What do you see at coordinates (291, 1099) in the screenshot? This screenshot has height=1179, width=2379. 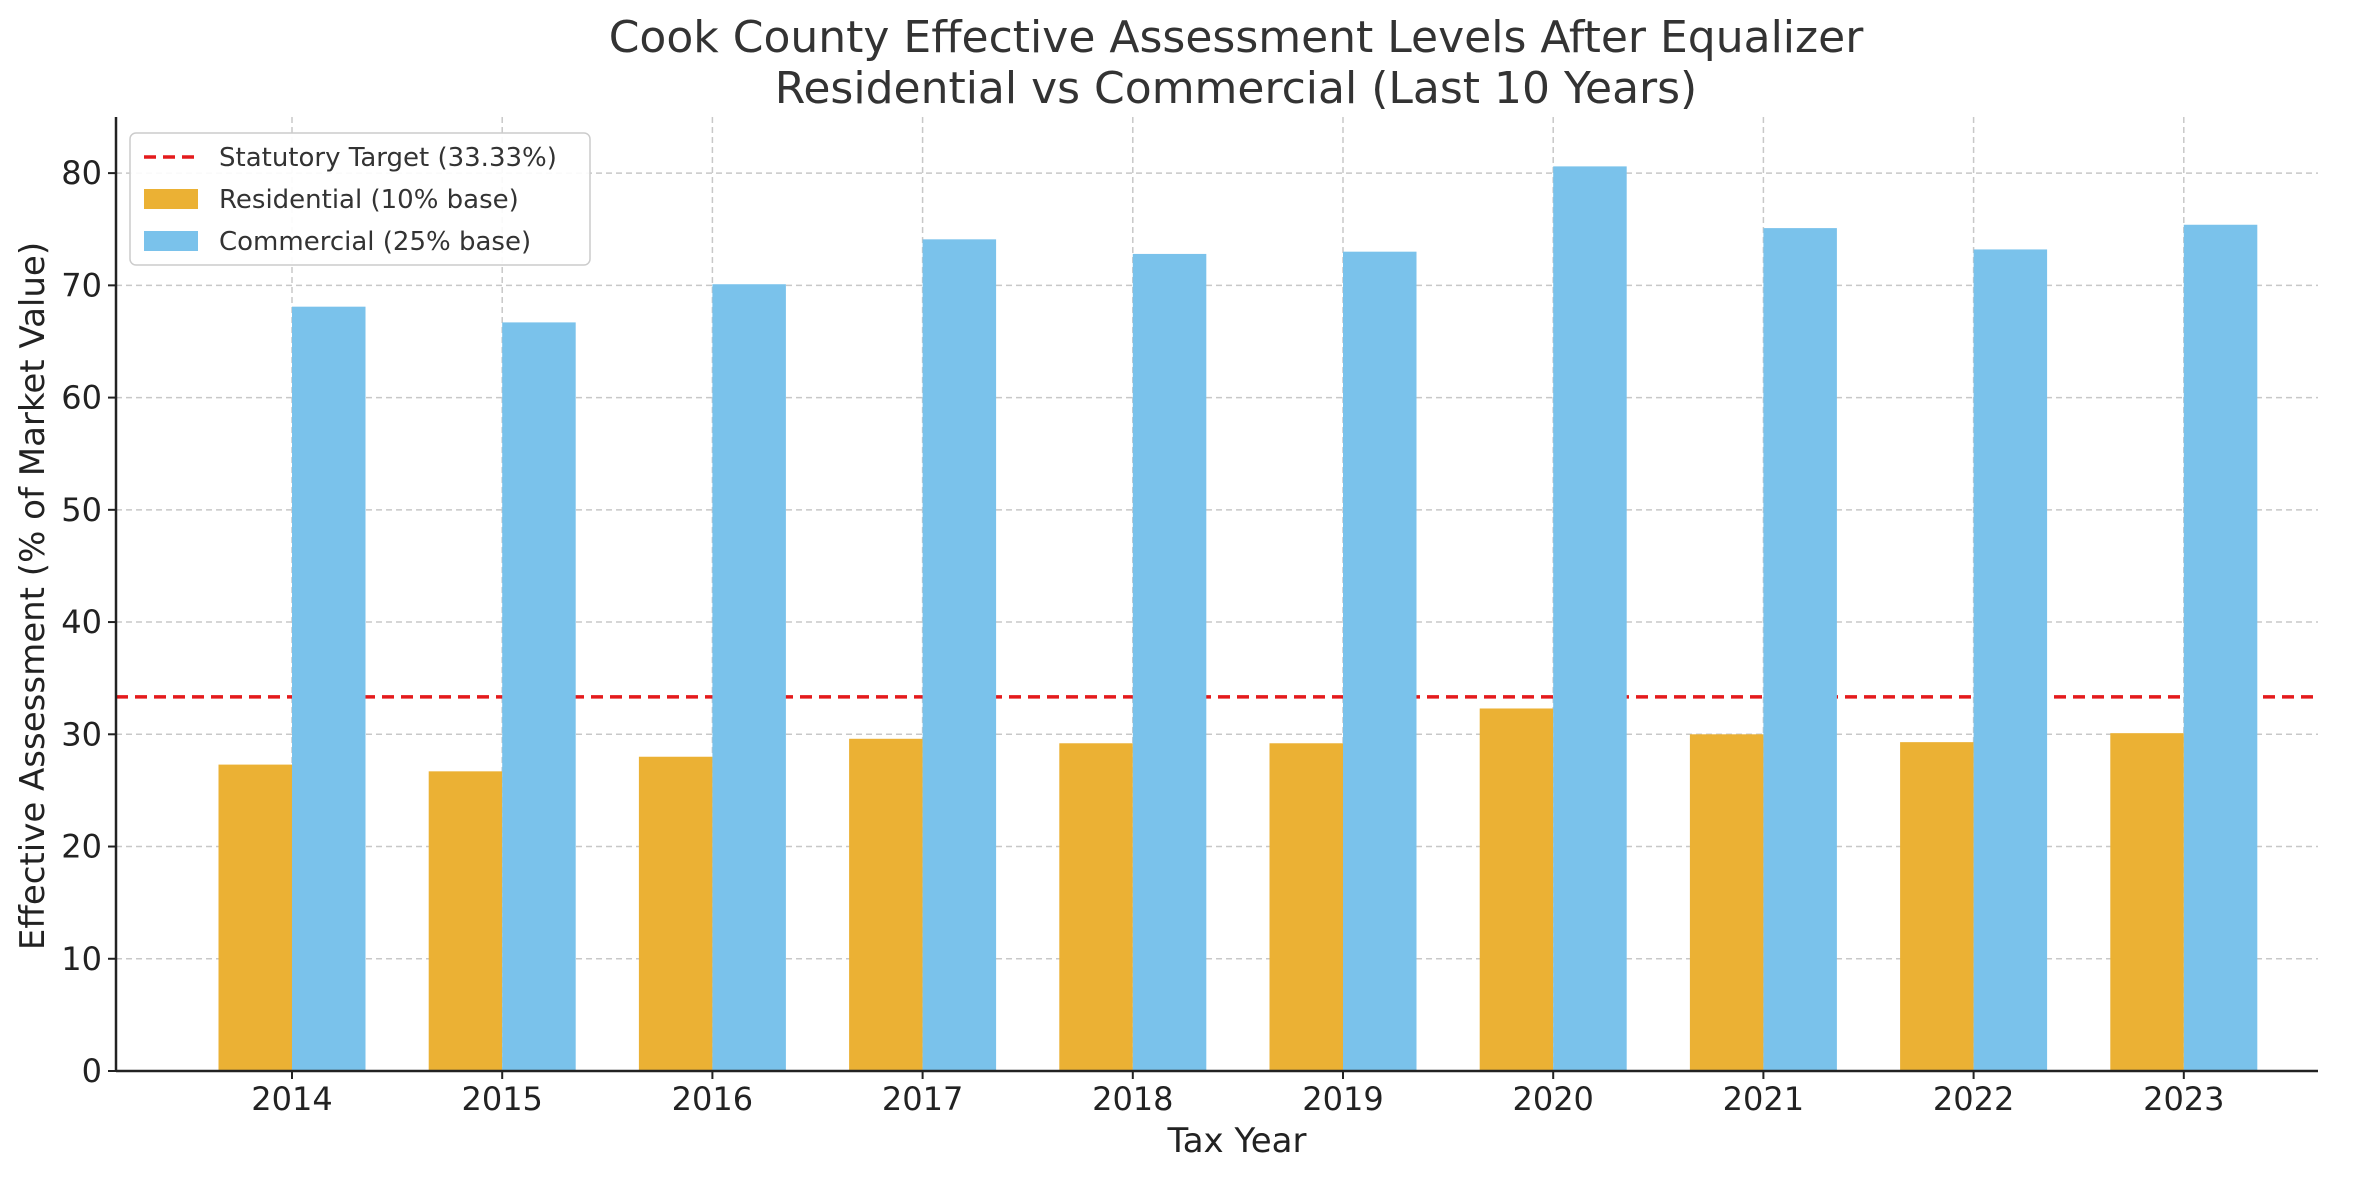 I see `x-tick-label: 2014` at bounding box center [291, 1099].